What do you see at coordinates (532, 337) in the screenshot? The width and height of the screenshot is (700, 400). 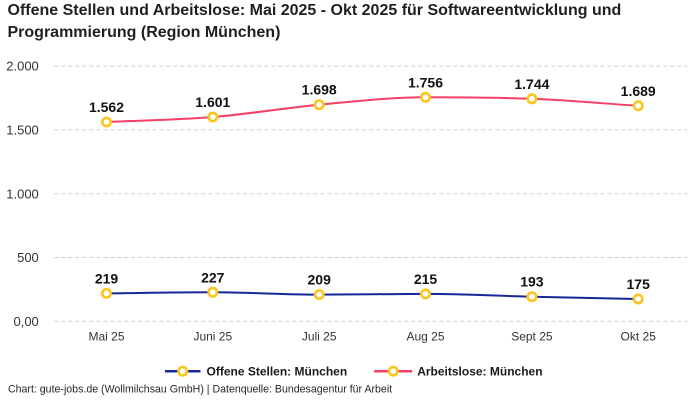 I see `svg-text: Sept 25` at bounding box center [532, 337].